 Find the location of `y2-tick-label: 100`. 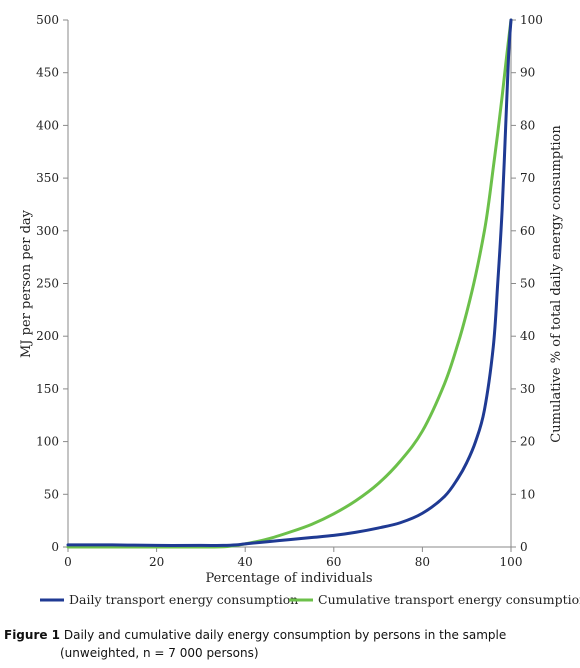

y2-tick-label: 100 is located at coordinates (531, 20).